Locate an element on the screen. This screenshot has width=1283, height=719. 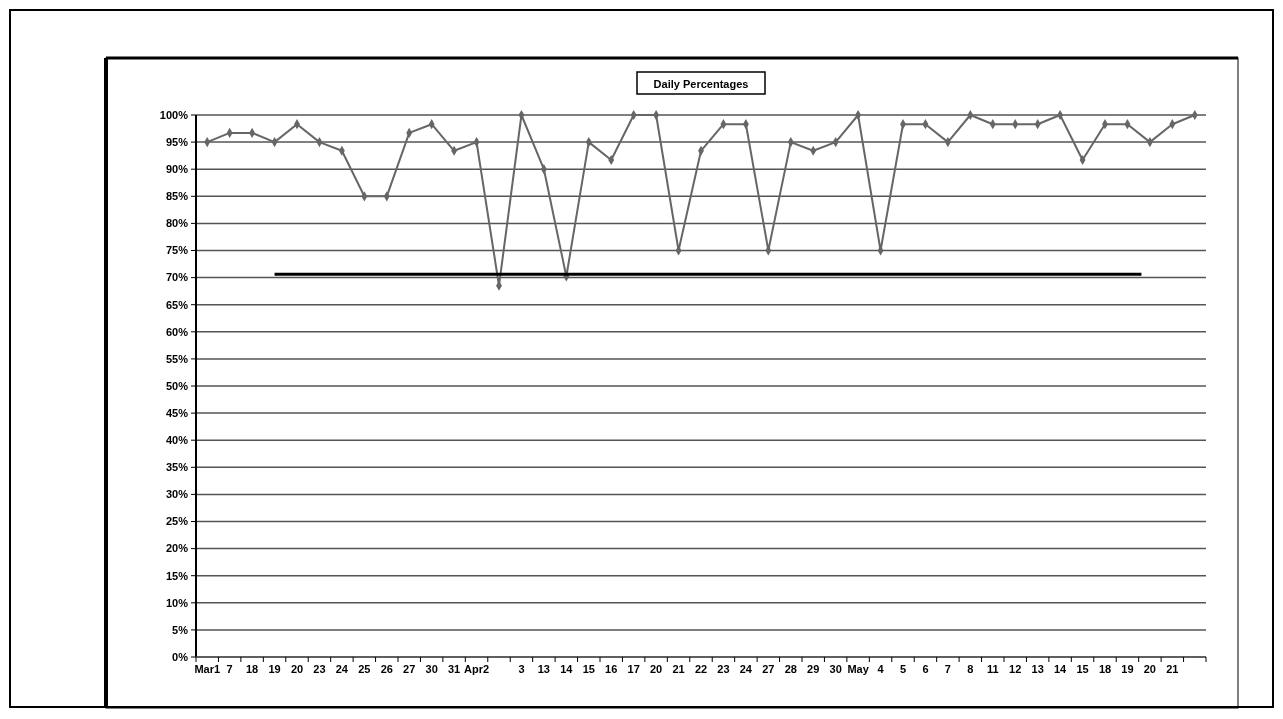
y-tick-label: 45% is located at coordinates (177, 412).